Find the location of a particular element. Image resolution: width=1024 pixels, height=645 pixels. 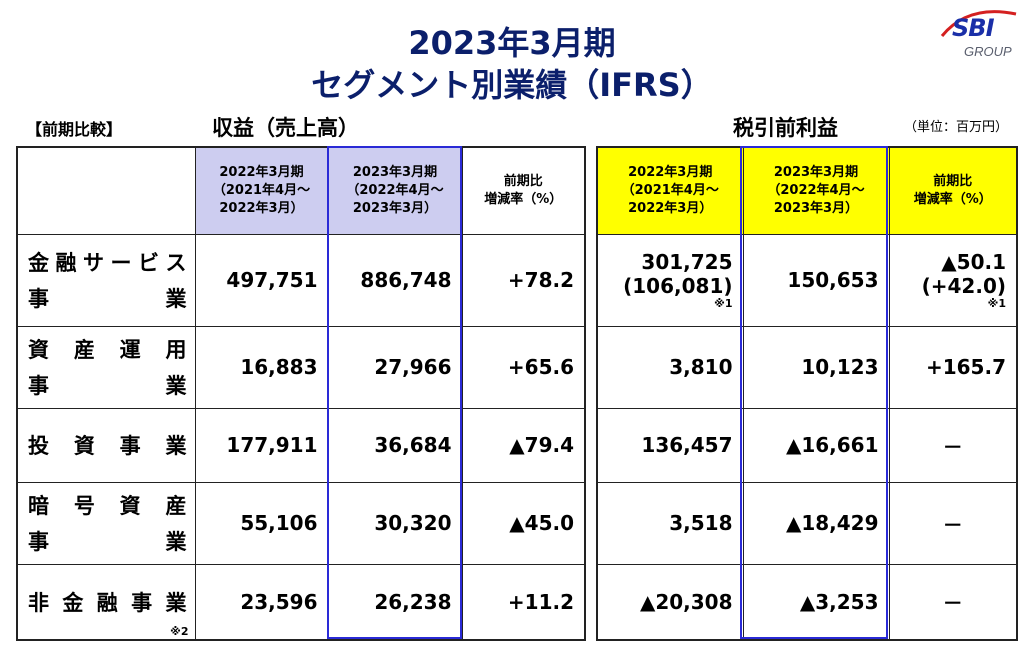

revenue-fy2023-value: 886,748 is located at coordinates (395, 280).